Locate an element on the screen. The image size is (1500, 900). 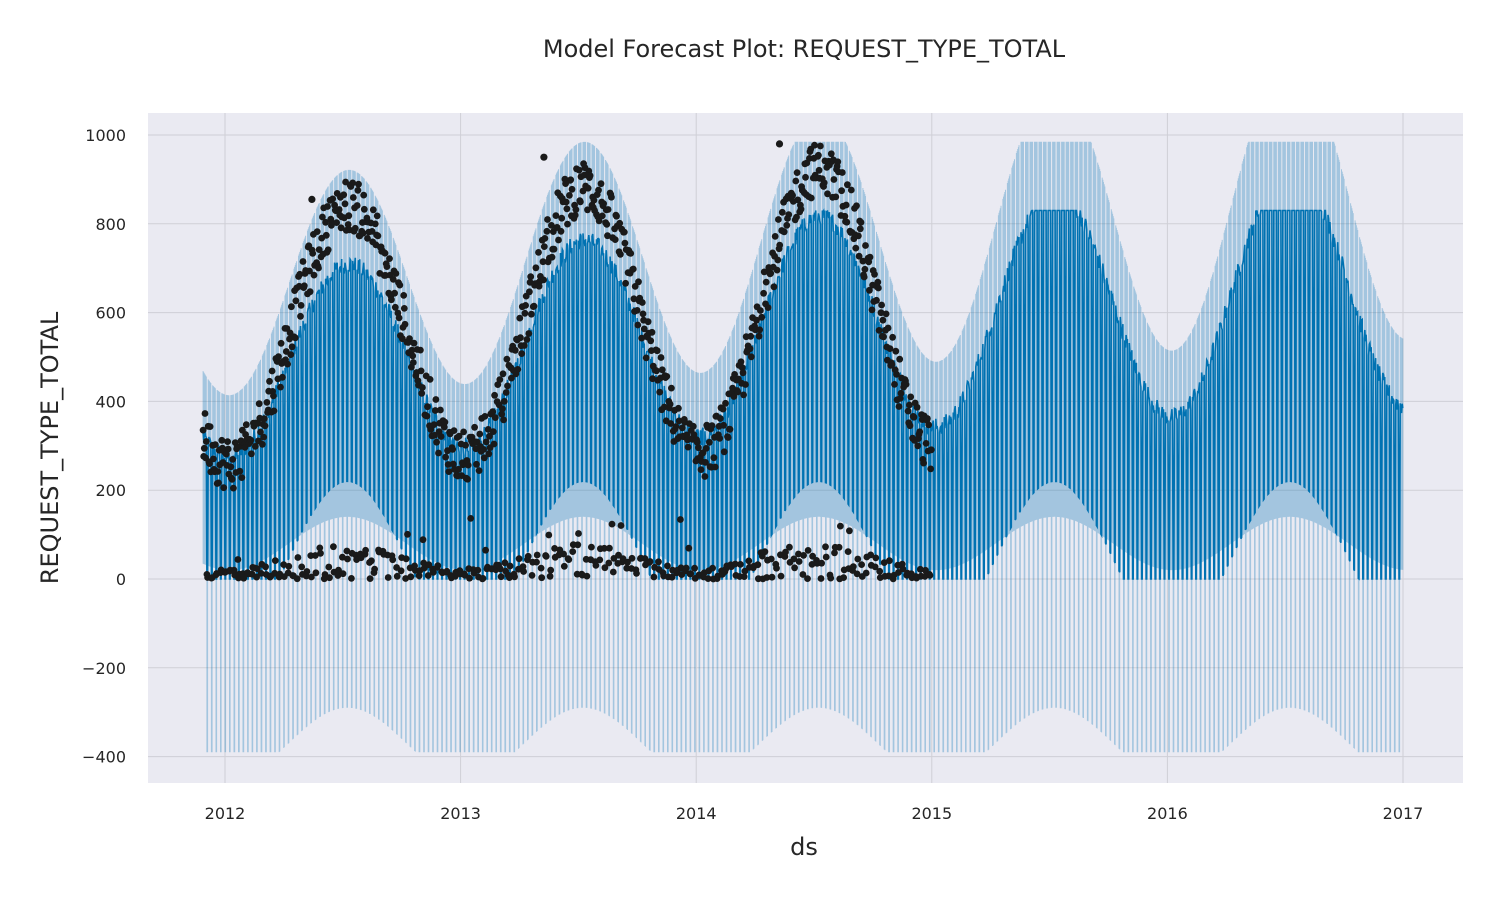
y-tick-label: 1000 is located at coordinates (105, 135).